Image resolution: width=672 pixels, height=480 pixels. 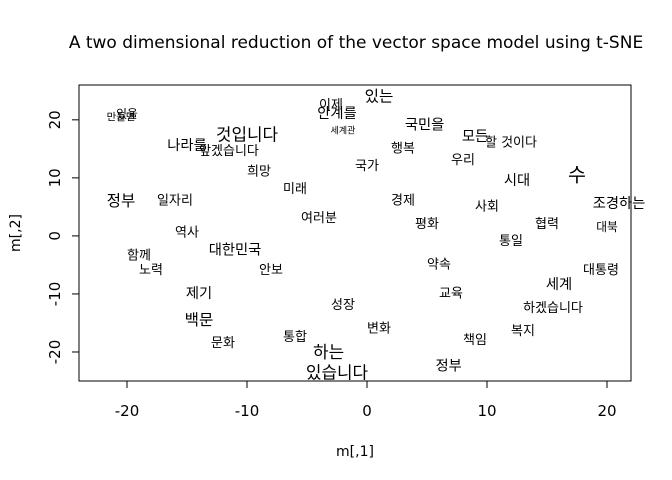 What do you see at coordinates (517, 180) in the screenshot?
I see `word-point: 시대` at bounding box center [517, 180].